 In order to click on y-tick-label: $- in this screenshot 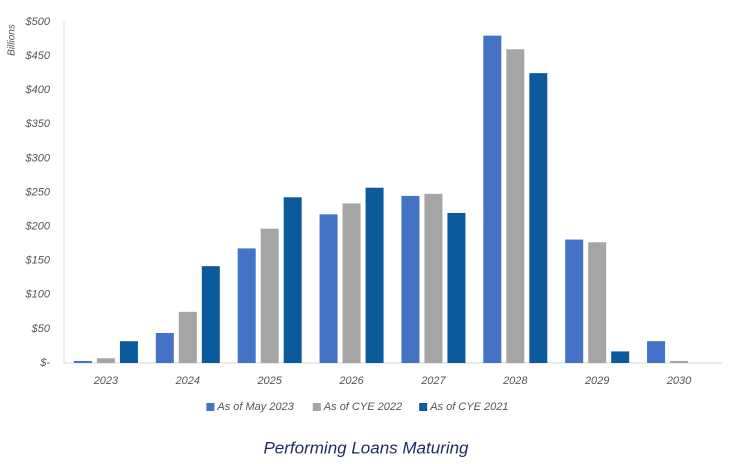, I will do `click(44, 363)`.